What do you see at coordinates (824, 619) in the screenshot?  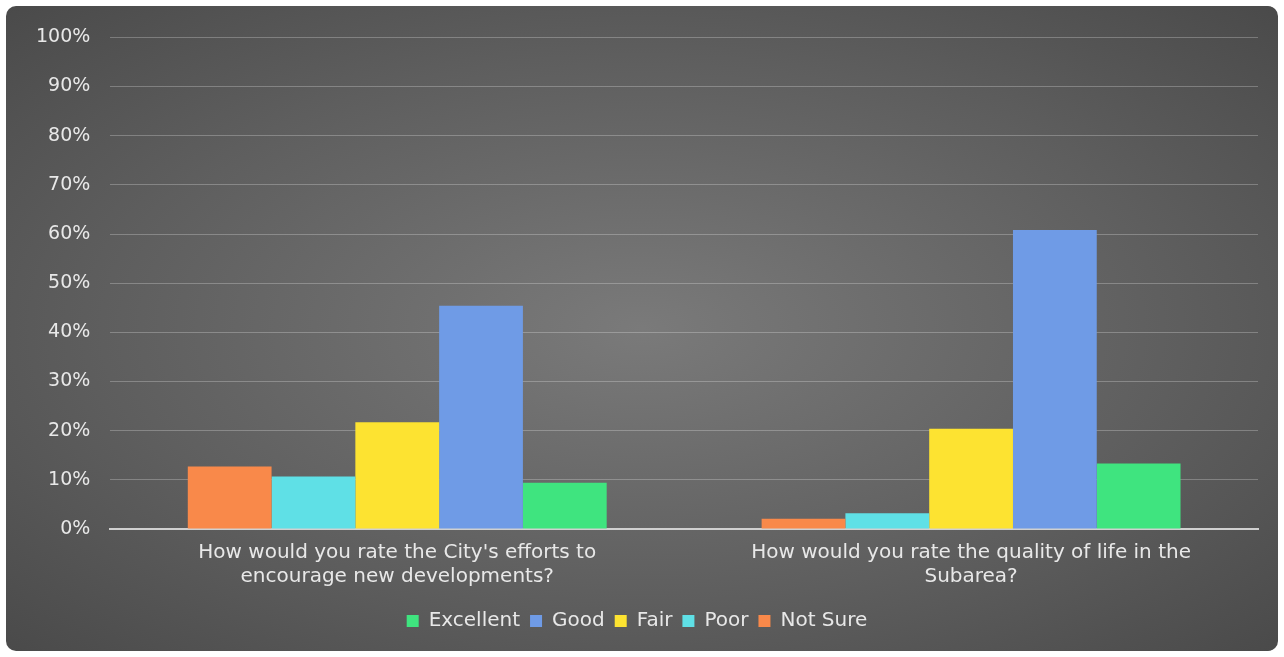 I see `legend-label: Not Sure` at bounding box center [824, 619].